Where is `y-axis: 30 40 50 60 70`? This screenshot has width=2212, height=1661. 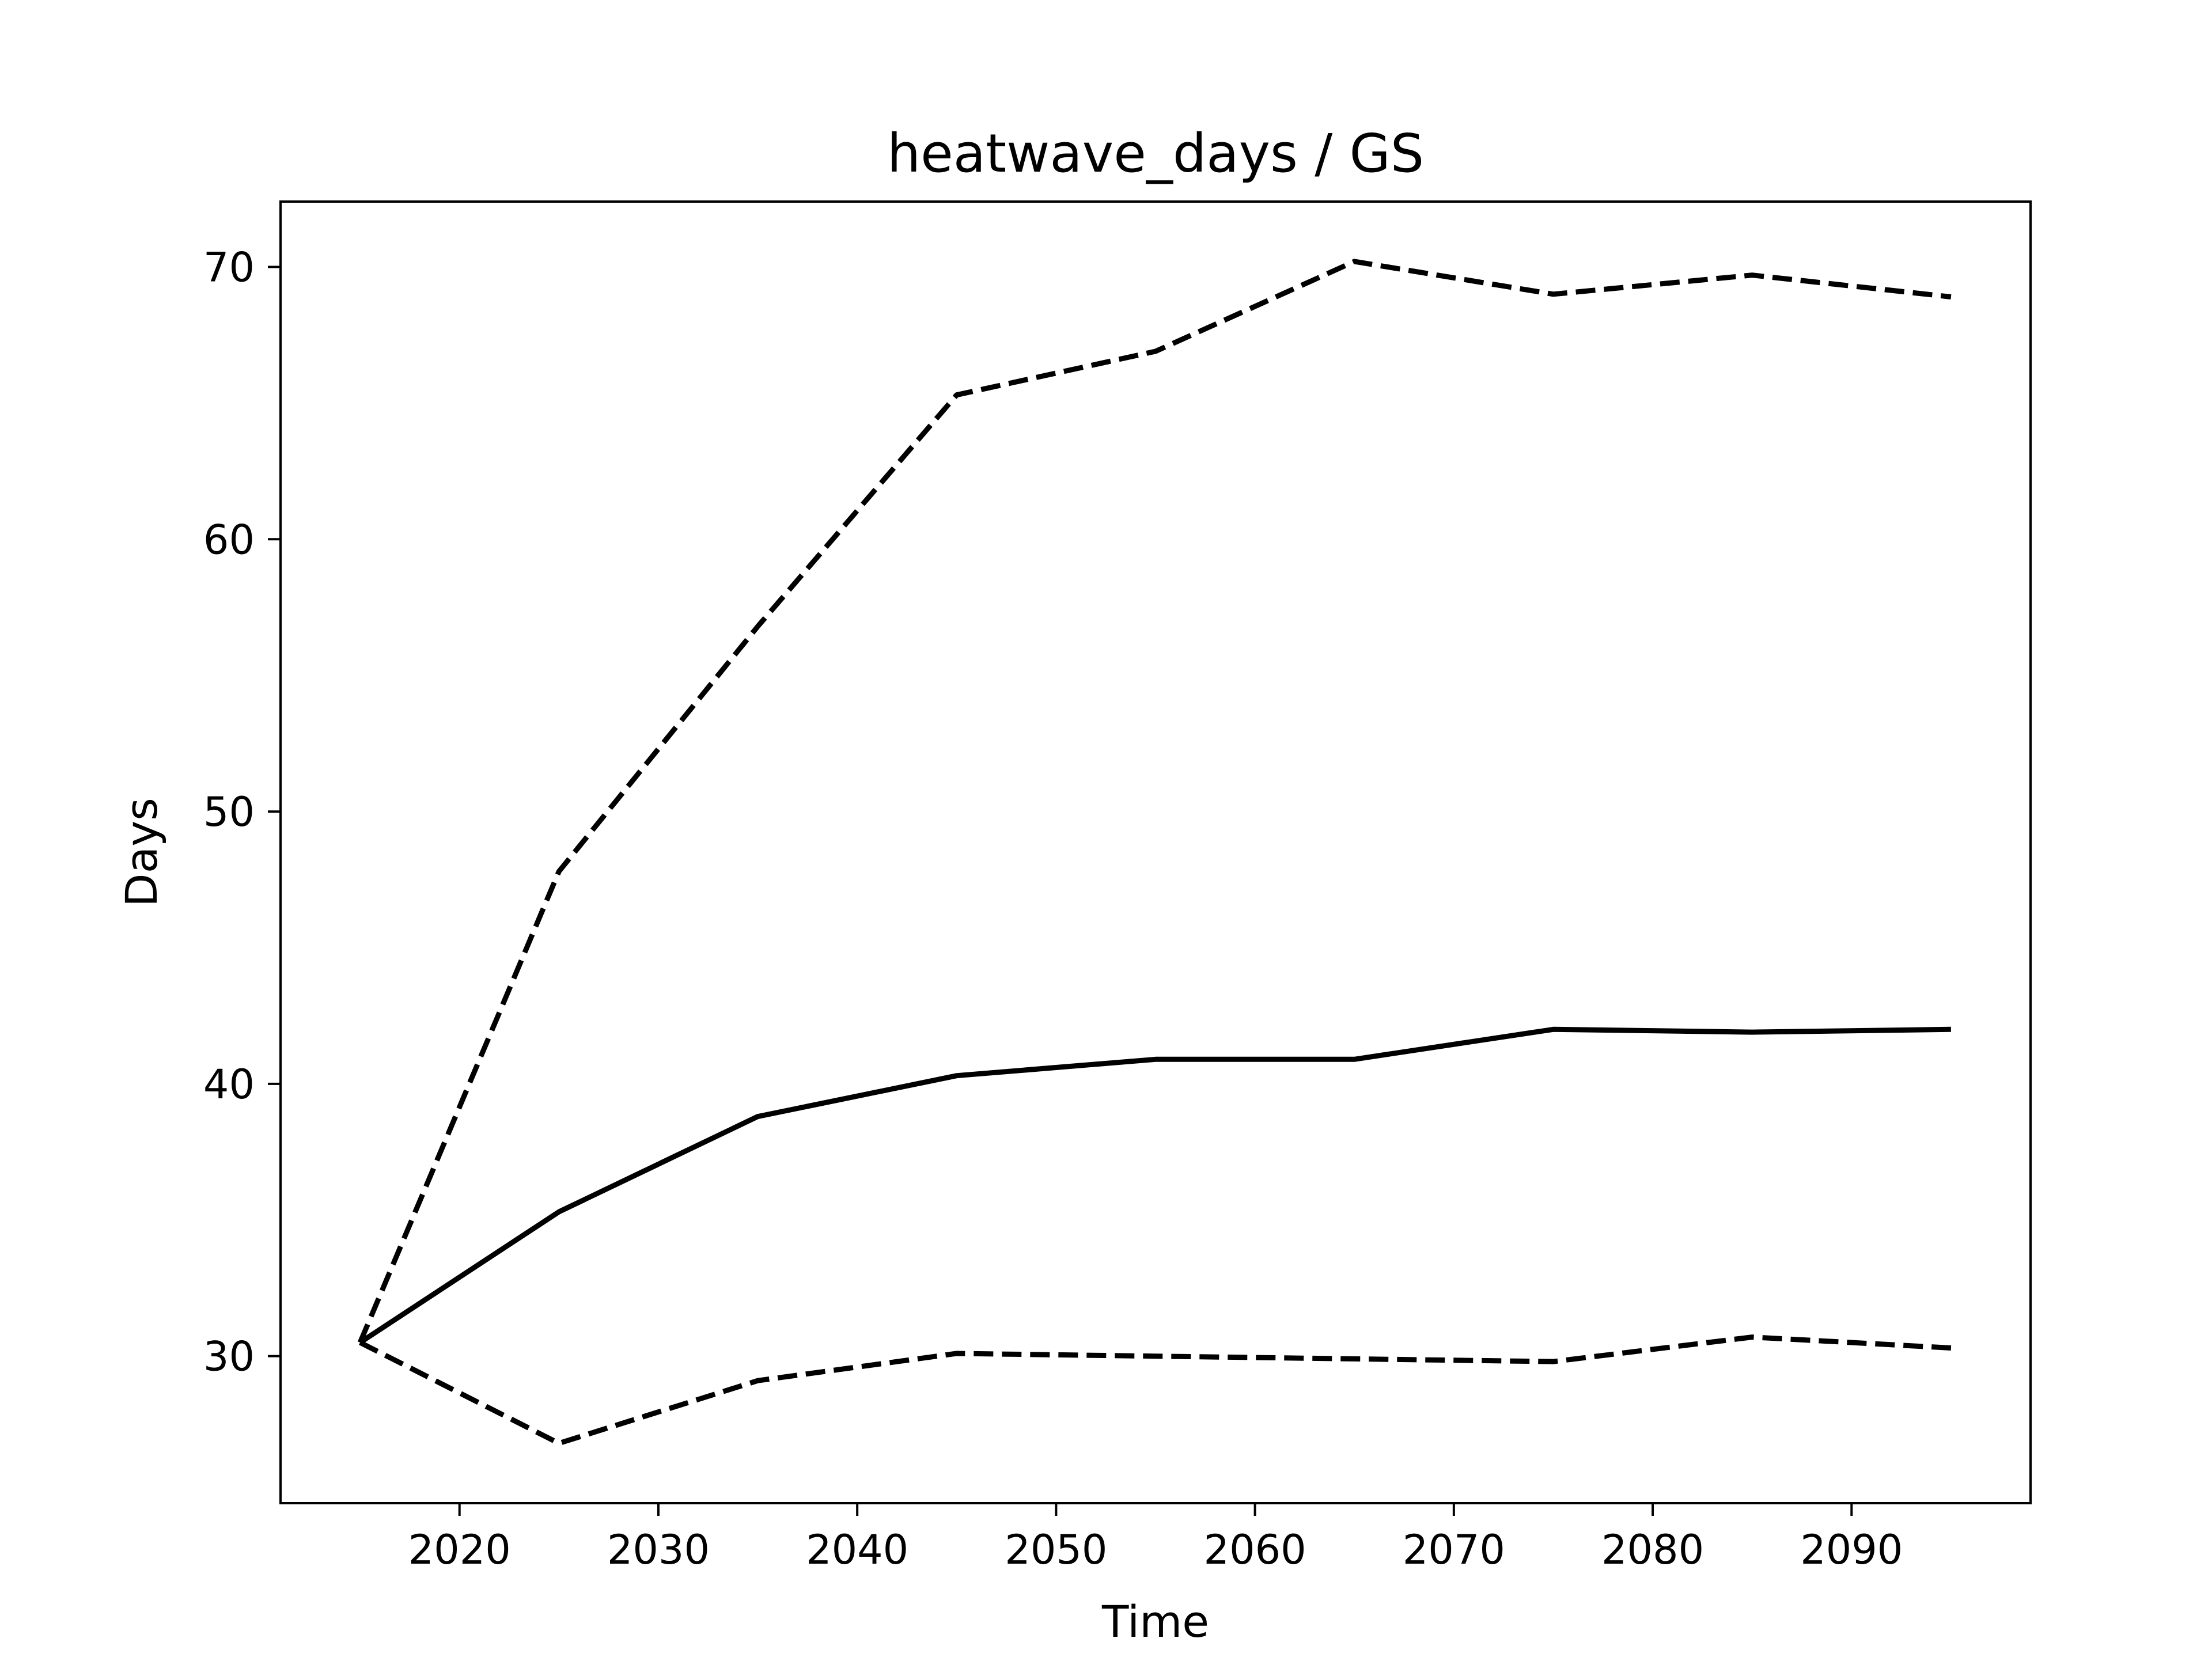 y-axis: 30 40 50 60 70 is located at coordinates (242, 812).